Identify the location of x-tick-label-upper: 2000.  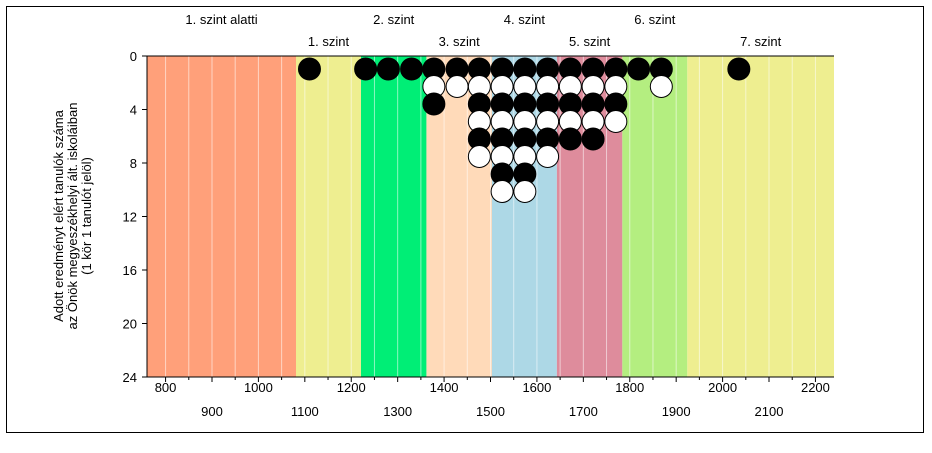
(722, 387).